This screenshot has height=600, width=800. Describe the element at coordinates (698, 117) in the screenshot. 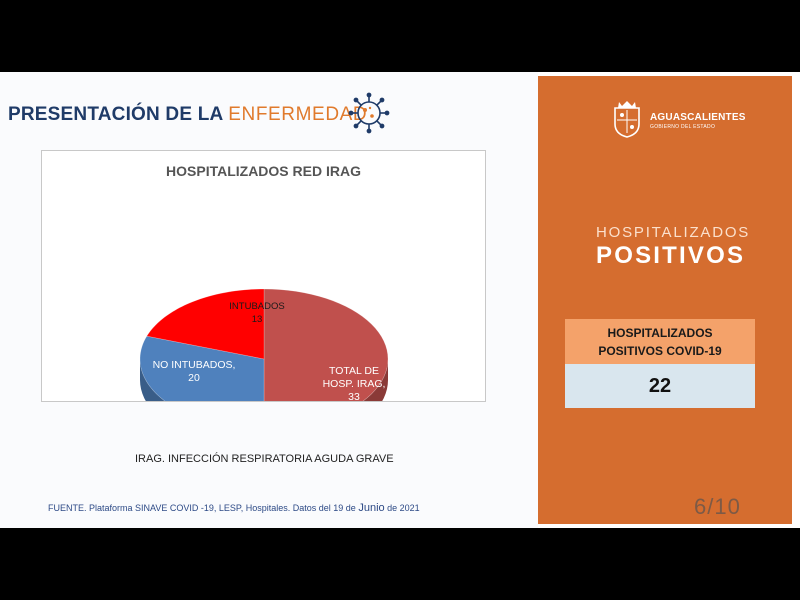

I see `brand-name: AGUASCALIENTES` at that location.